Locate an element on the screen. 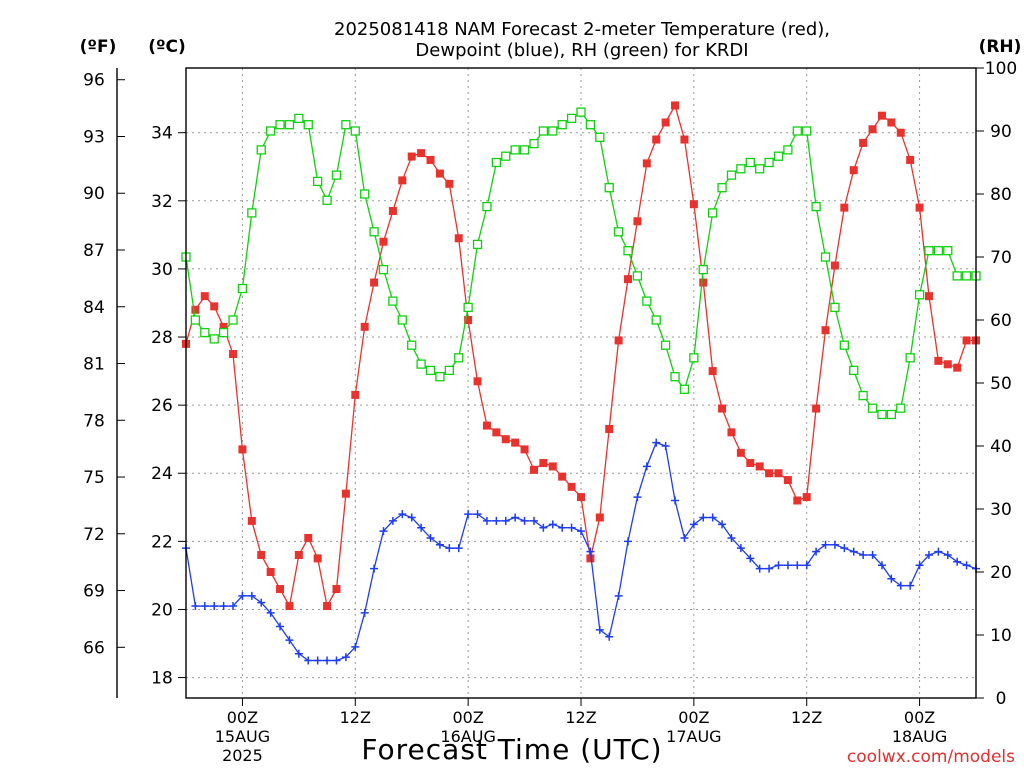 The image size is (1024, 768). rh-tick-label: 90 is located at coordinates (1001, 132).